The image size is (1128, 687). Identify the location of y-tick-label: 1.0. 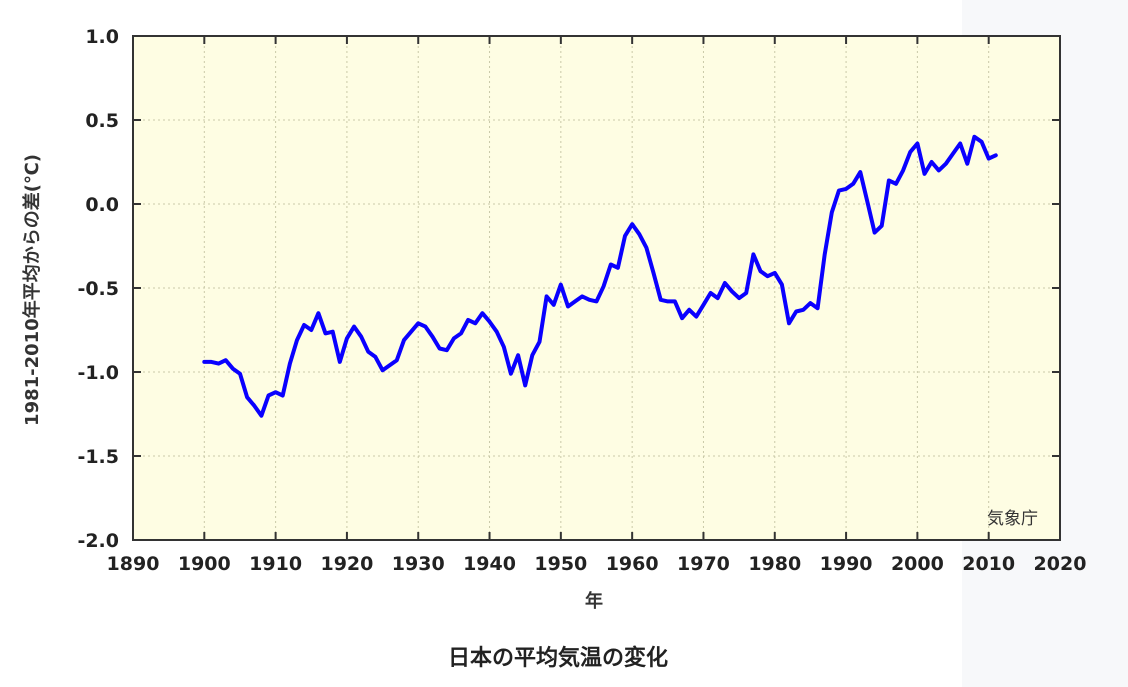
(102, 37).